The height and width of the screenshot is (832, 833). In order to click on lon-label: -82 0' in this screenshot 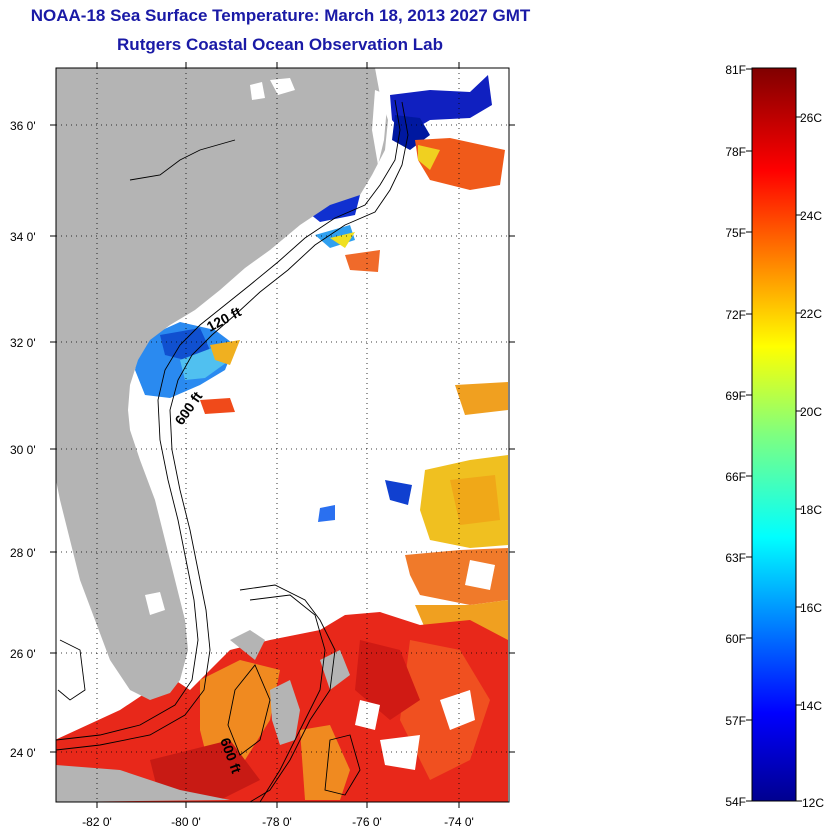, I will do `click(97, 822)`.